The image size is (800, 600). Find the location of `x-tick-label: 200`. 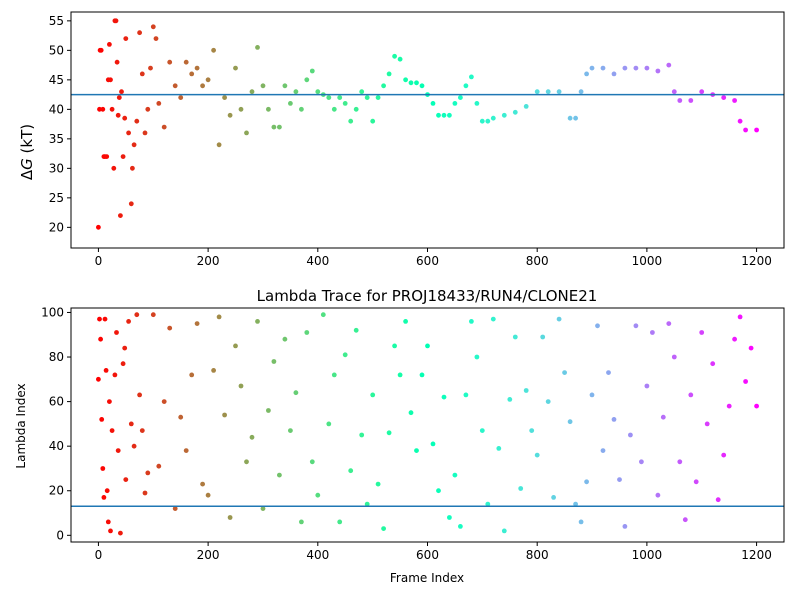

x-tick-label: 200 is located at coordinates (208, 261).